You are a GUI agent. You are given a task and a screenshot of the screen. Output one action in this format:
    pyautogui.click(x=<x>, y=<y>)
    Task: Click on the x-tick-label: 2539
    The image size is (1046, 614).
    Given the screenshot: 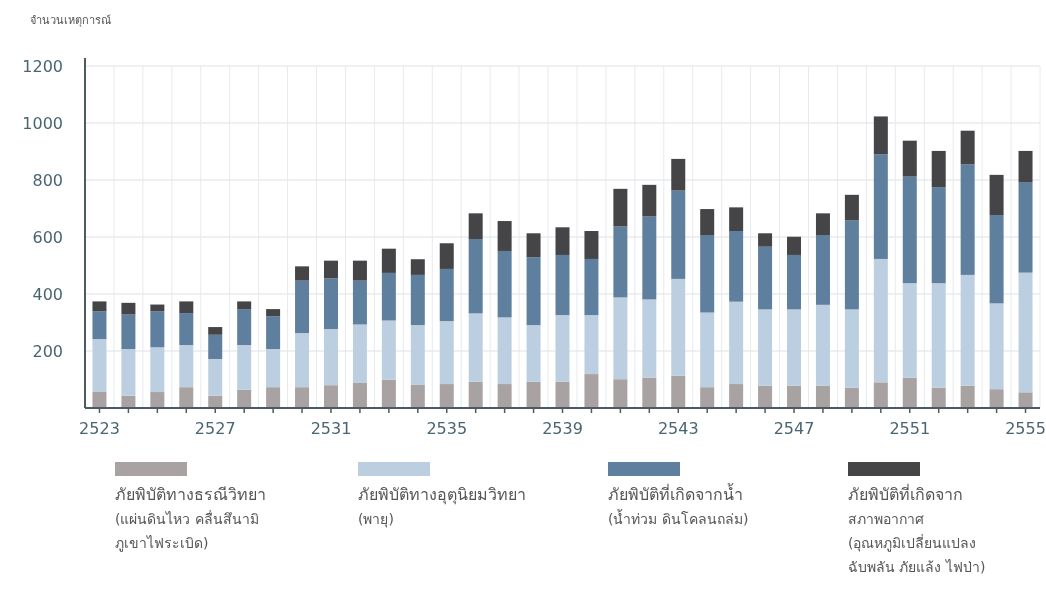 What is the action you would take?
    pyautogui.click(x=562, y=428)
    